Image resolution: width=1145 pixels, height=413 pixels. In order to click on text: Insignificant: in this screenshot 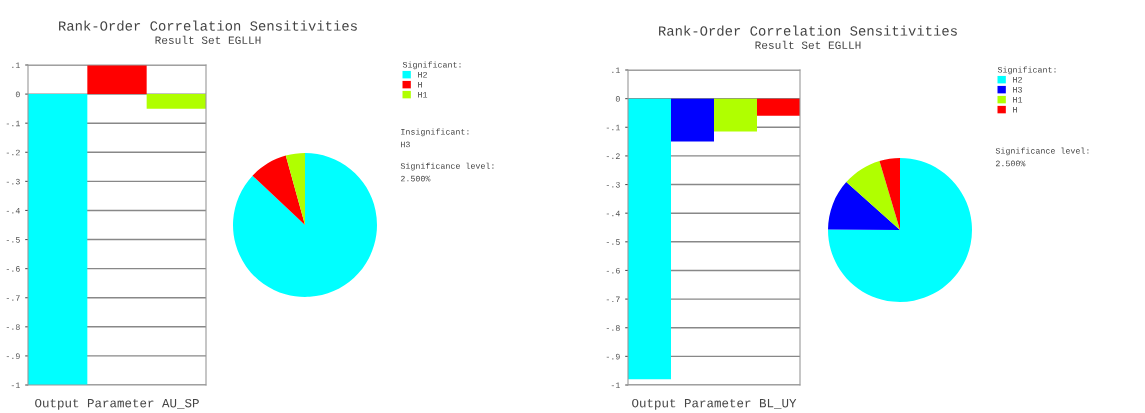, I will do `click(435, 132)`.